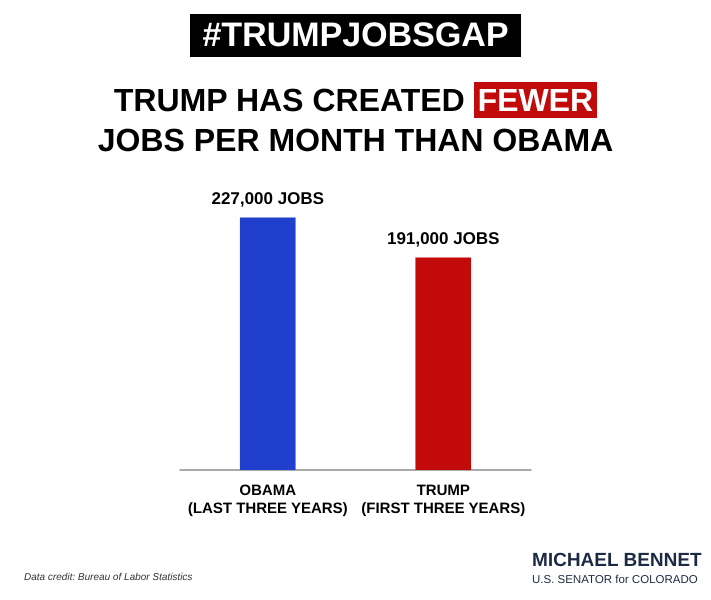 The image size is (711, 600). I want to click on text: U.S. SENATOR for COLORADO, so click(615, 580).